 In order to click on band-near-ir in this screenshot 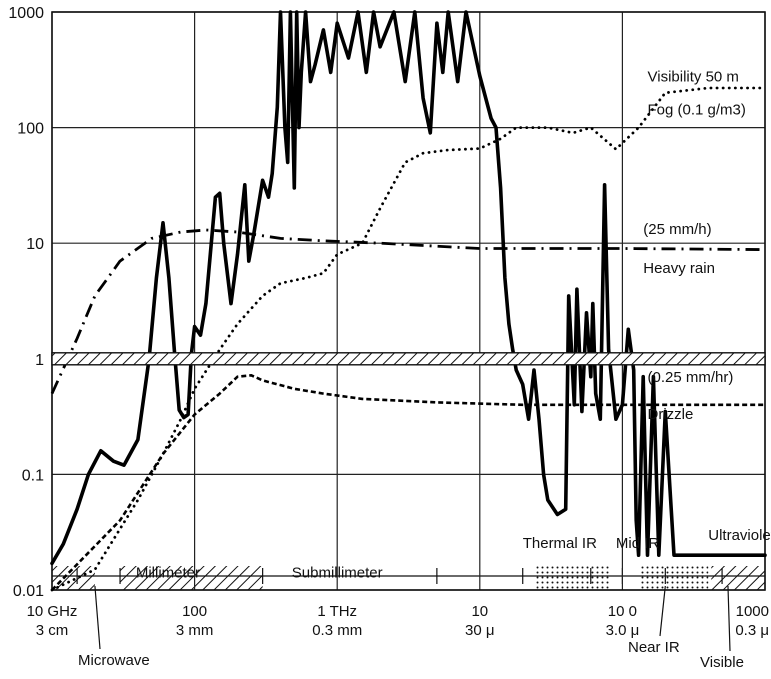, I will do `click(673, 578)`.